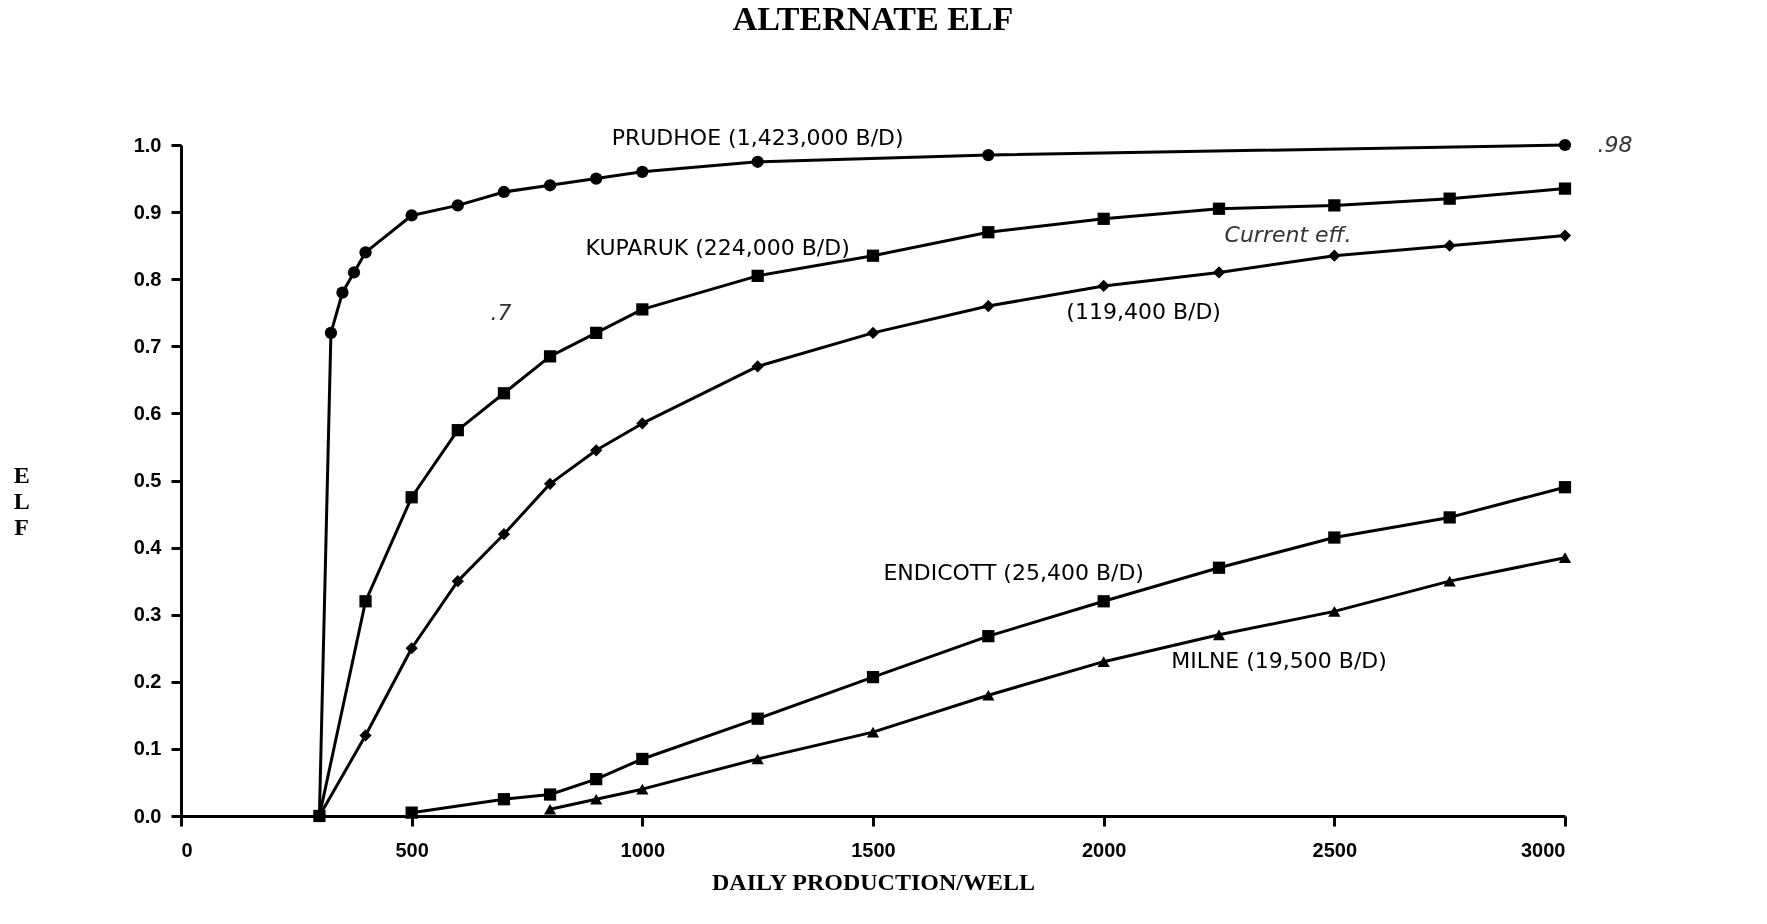 The height and width of the screenshot is (924, 1767). Describe the element at coordinates (1288, 234) in the screenshot. I see `annotation: Current eff.` at that location.